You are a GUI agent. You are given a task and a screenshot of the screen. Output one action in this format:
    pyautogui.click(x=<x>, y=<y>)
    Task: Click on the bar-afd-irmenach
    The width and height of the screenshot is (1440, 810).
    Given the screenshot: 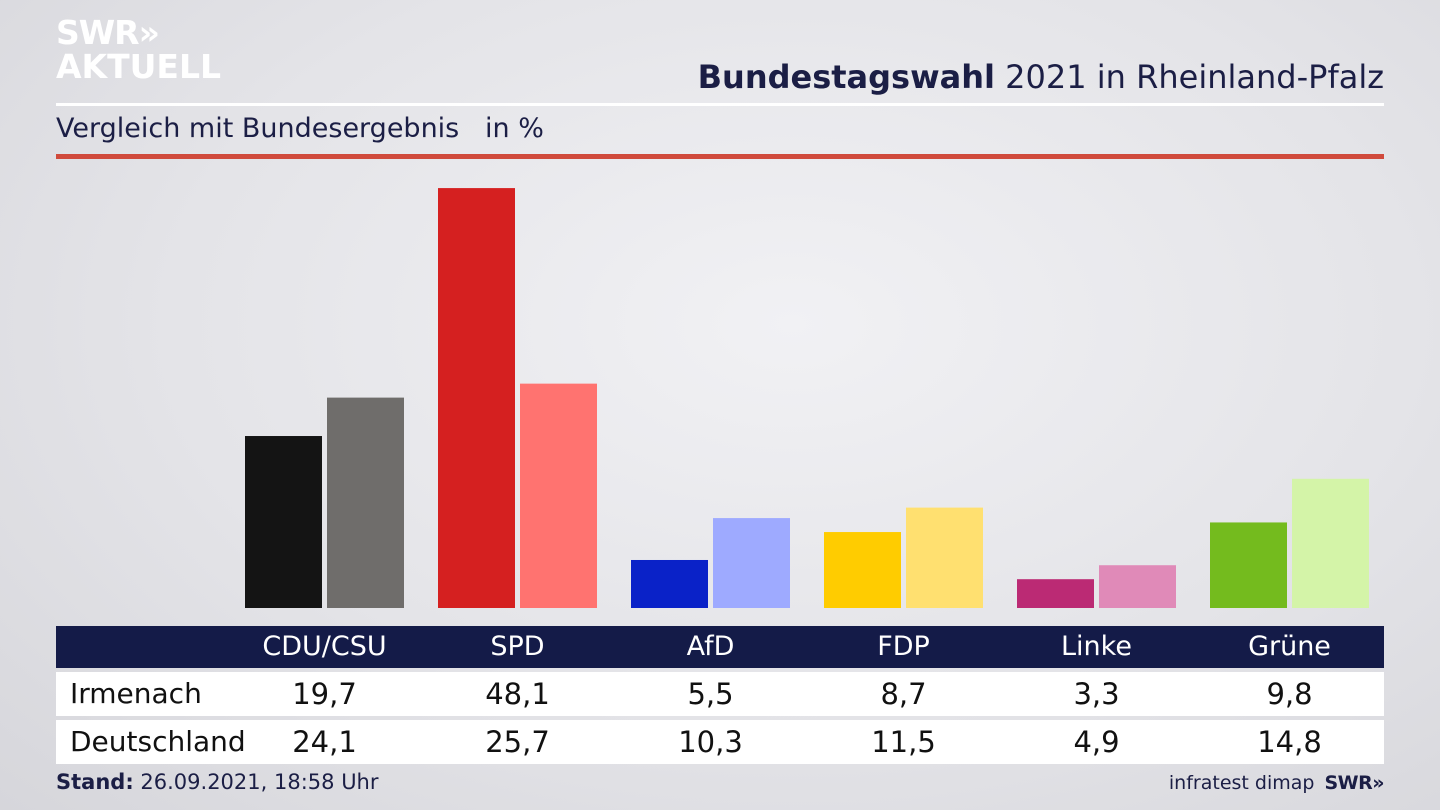 What is the action you would take?
    pyautogui.click(x=669, y=583)
    